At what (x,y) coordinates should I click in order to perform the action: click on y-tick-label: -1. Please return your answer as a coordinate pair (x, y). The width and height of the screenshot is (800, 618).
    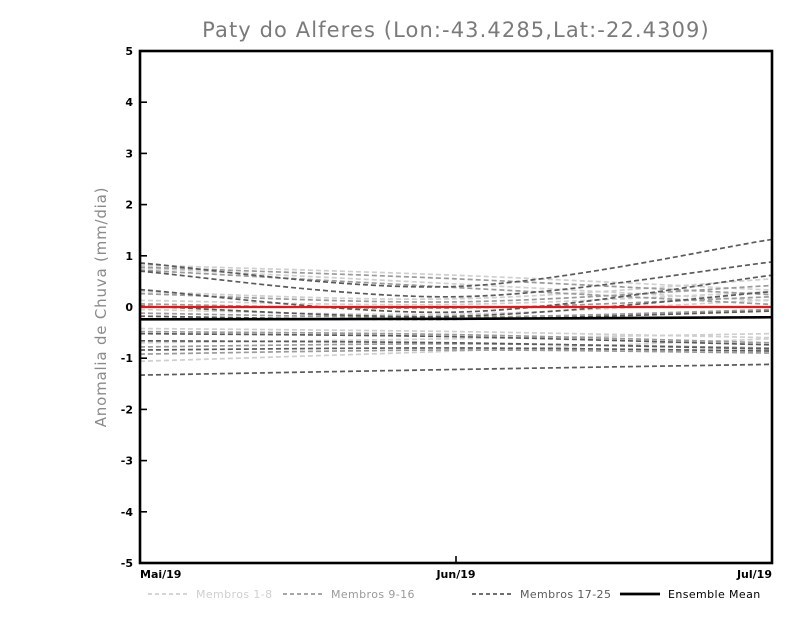
    Looking at the image, I should click on (127, 358).